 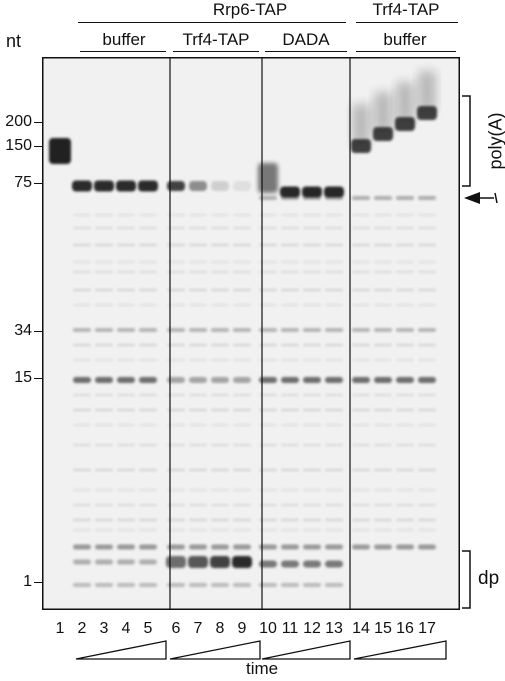 What do you see at coordinates (23, 330) in the screenshot?
I see `marker-label-34: 34` at bounding box center [23, 330].